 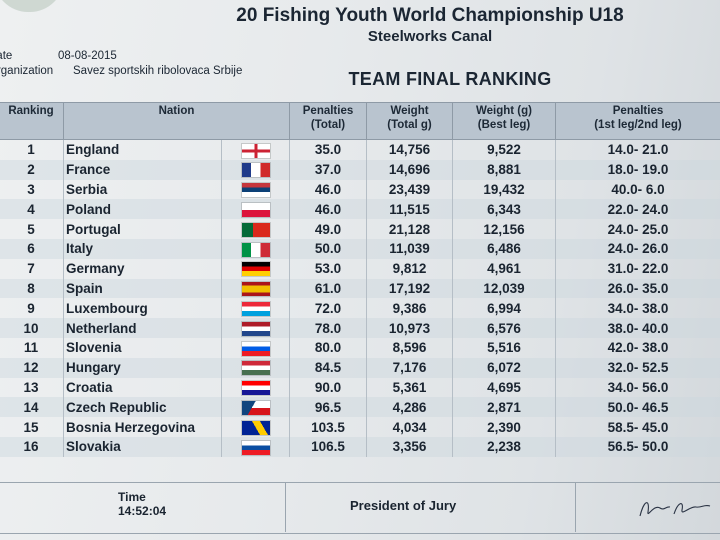 What do you see at coordinates (637, 268) in the screenshot?
I see `cell-penalties-legs: 31.0- 22.0` at bounding box center [637, 268].